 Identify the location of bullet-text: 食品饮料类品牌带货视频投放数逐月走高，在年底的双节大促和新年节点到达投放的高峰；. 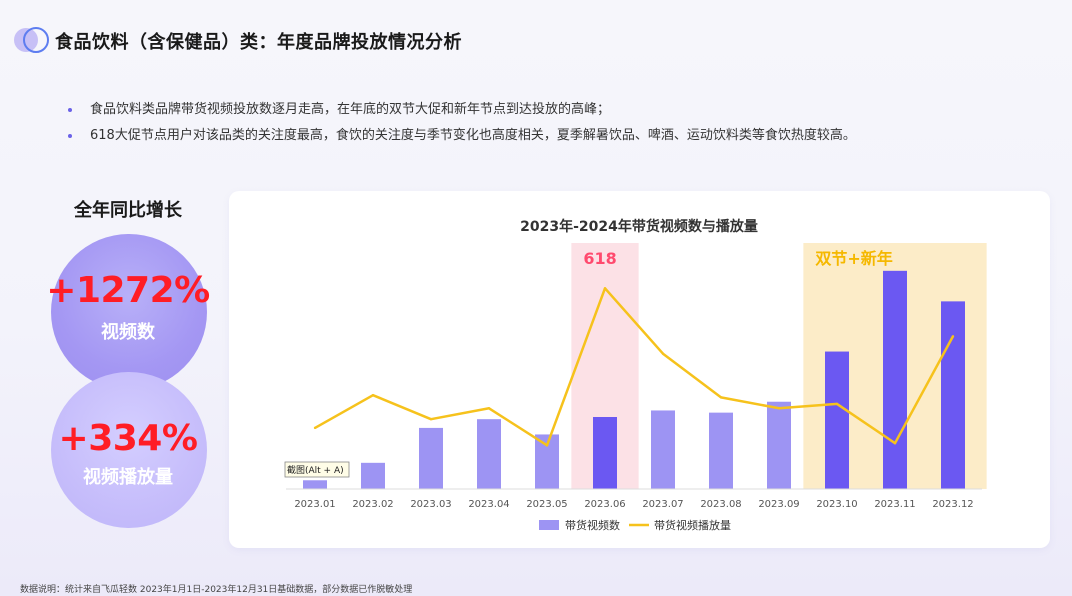
(350, 109).